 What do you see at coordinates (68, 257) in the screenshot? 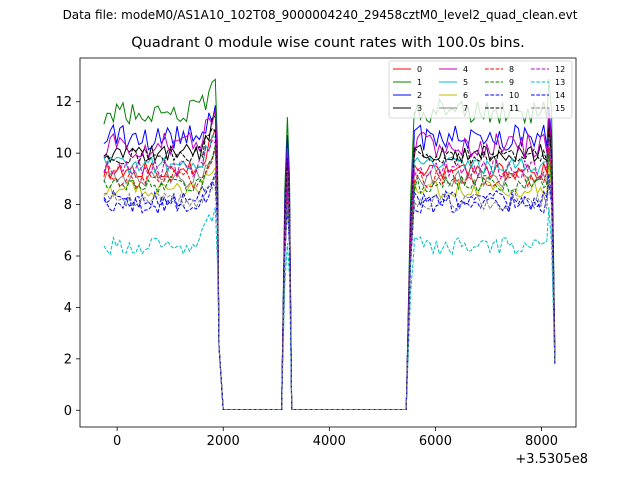
I see `y-tick-label: 6` at bounding box center [68, 257].